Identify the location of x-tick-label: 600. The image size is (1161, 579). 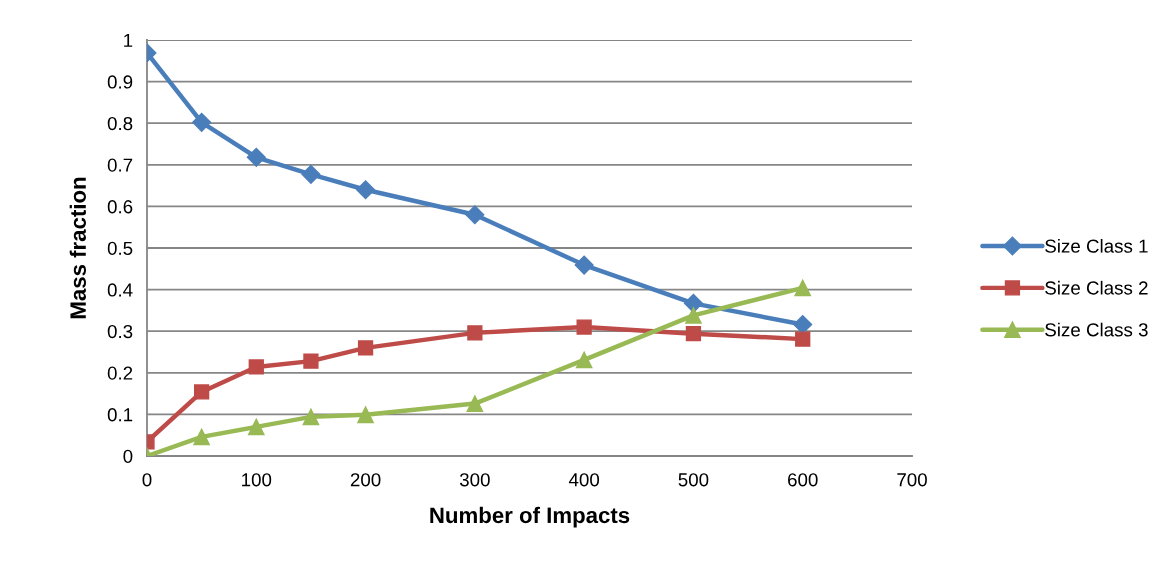
(803, 480).